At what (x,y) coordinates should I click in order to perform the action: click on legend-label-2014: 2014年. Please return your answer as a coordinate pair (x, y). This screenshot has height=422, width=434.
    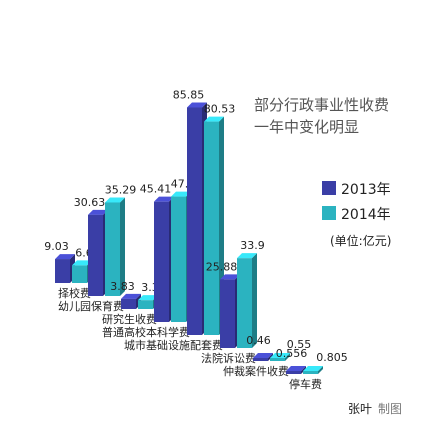
    Looking at the image, I should click on (366, 215).